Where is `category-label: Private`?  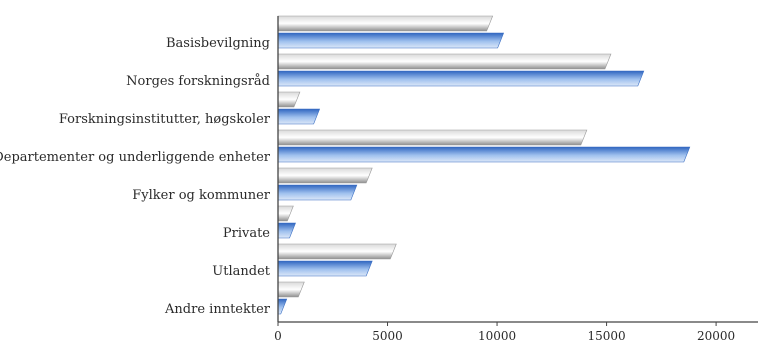
category-label: Private is located at coordinates (246, 233).